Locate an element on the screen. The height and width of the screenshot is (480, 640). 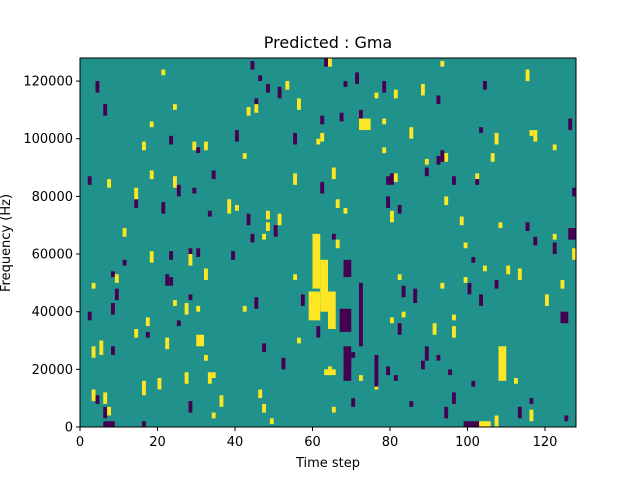
y-tick-label: 80000 is located at coordinates (52, 197).